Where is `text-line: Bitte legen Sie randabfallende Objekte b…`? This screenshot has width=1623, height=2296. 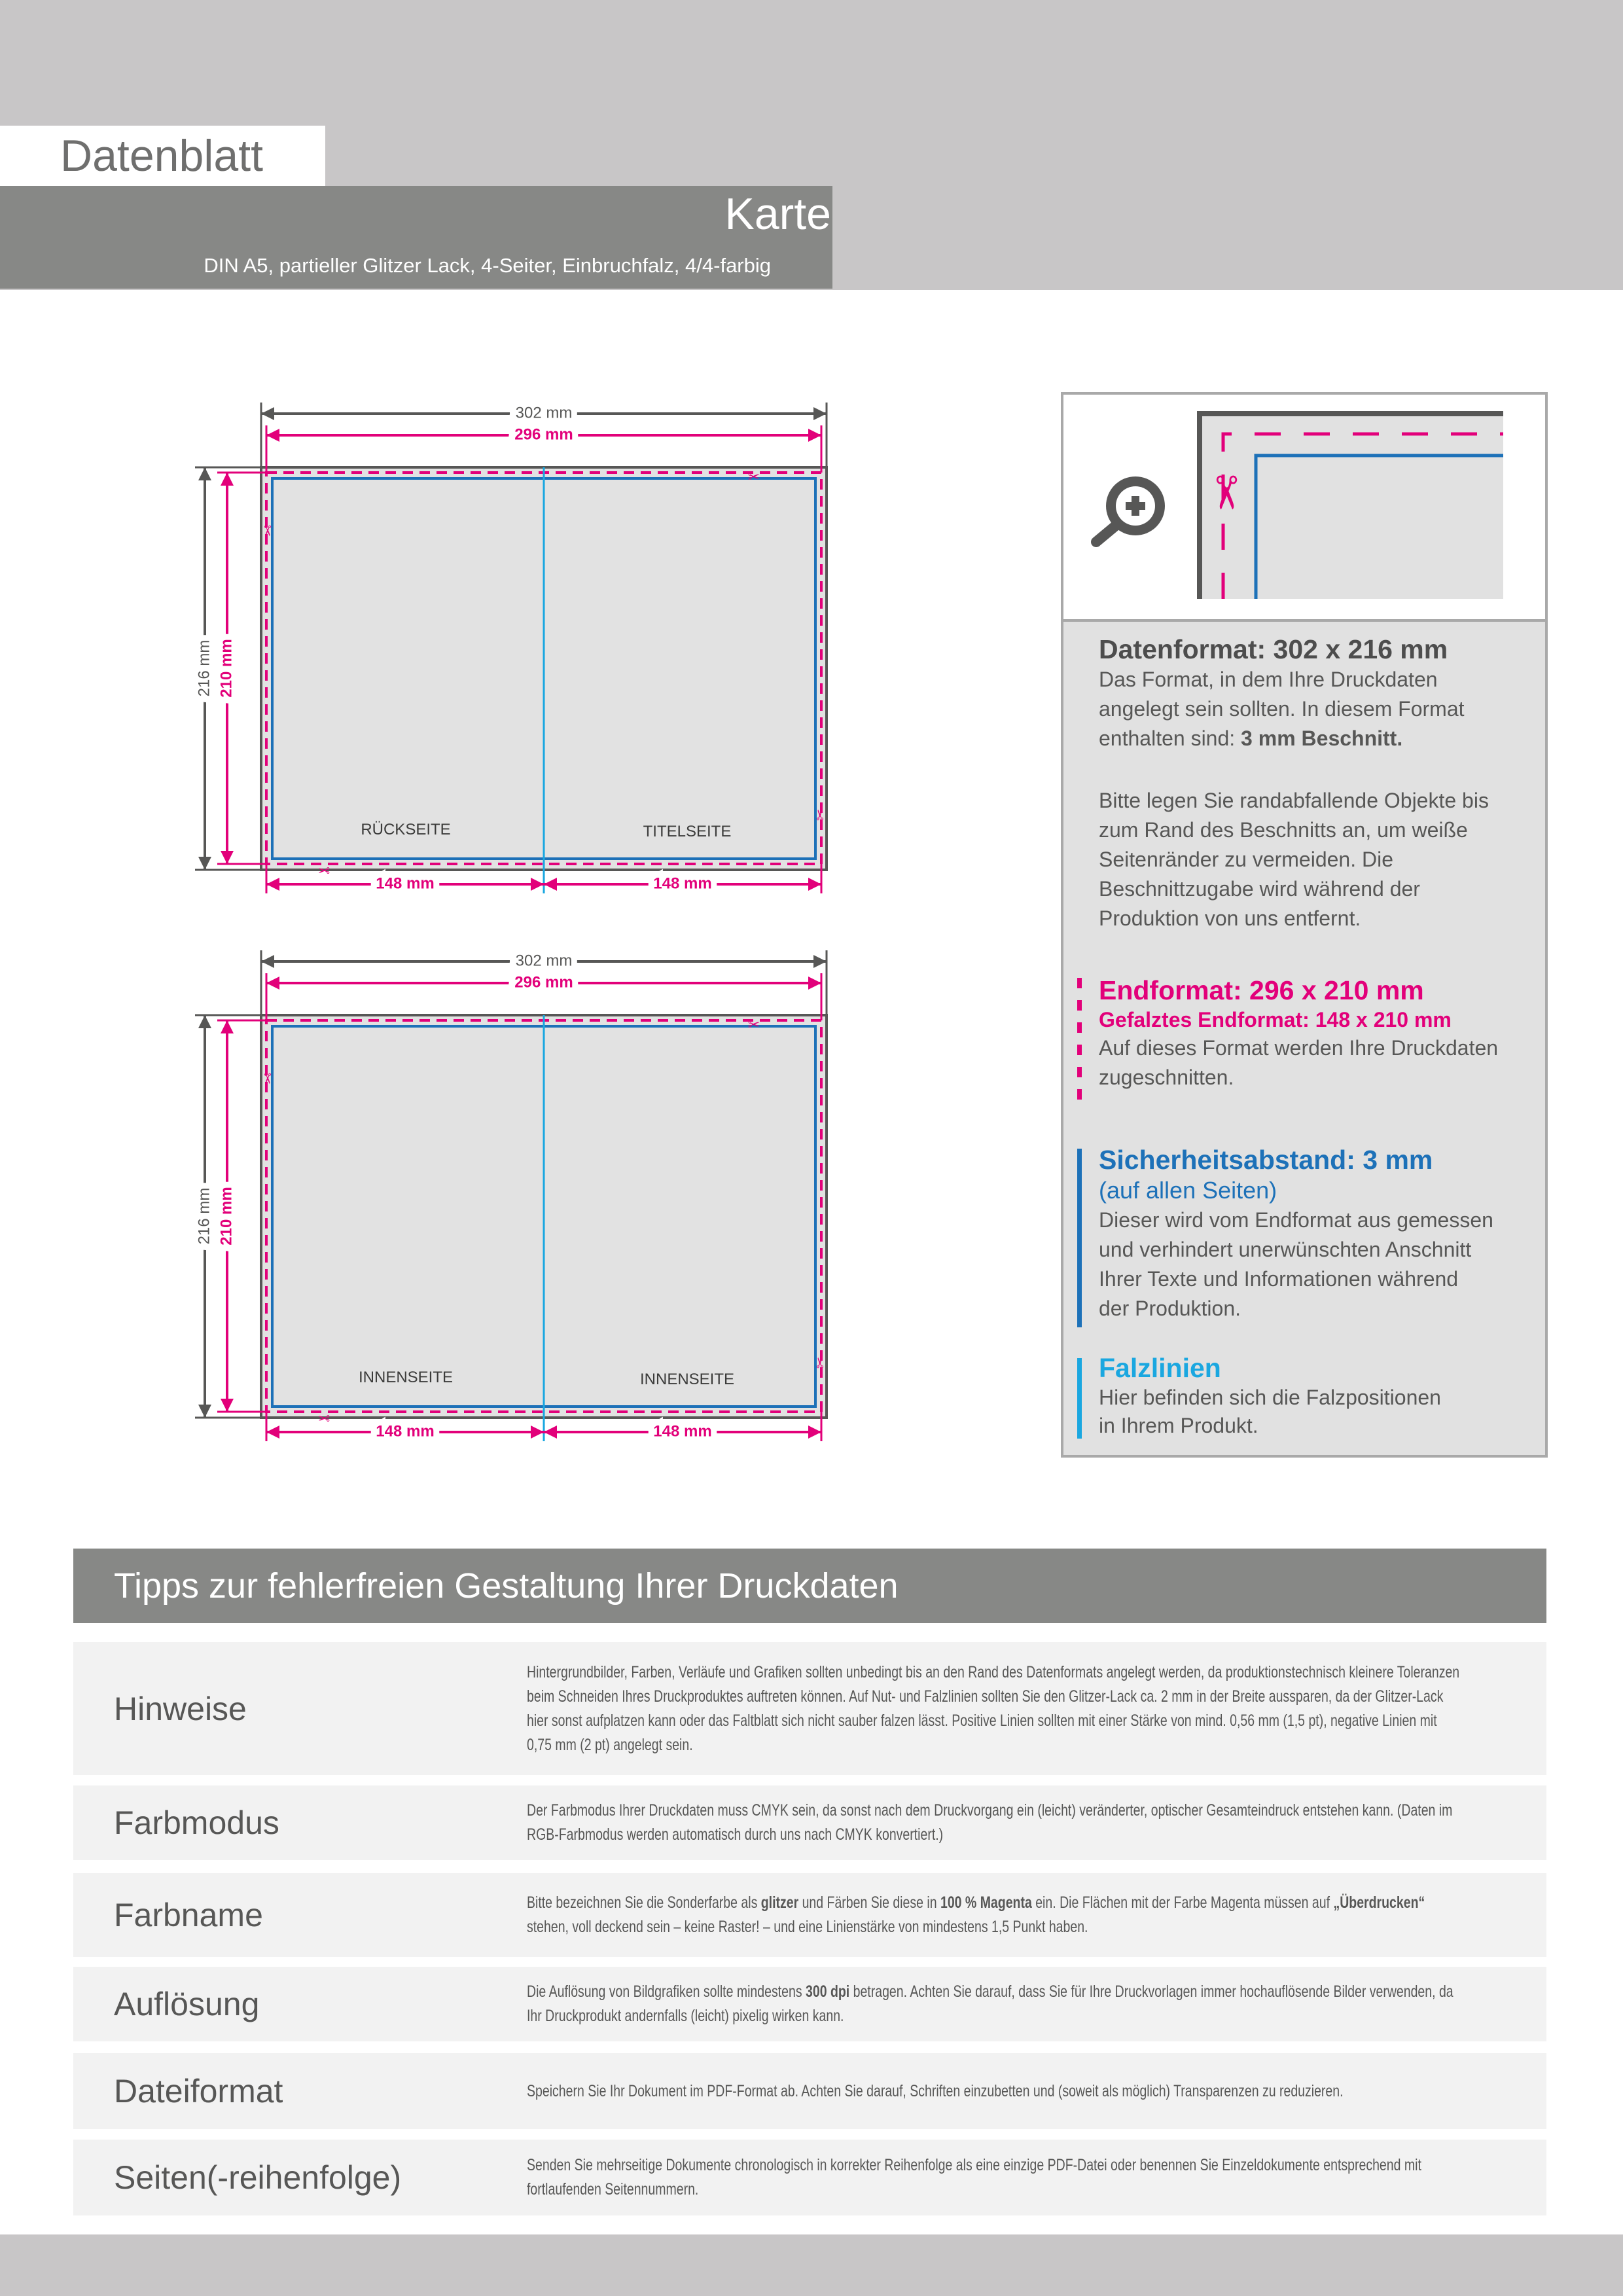
text-line: Bitte legen Sie randabfallende Objekte b… is located at coordinates (1294, 800).